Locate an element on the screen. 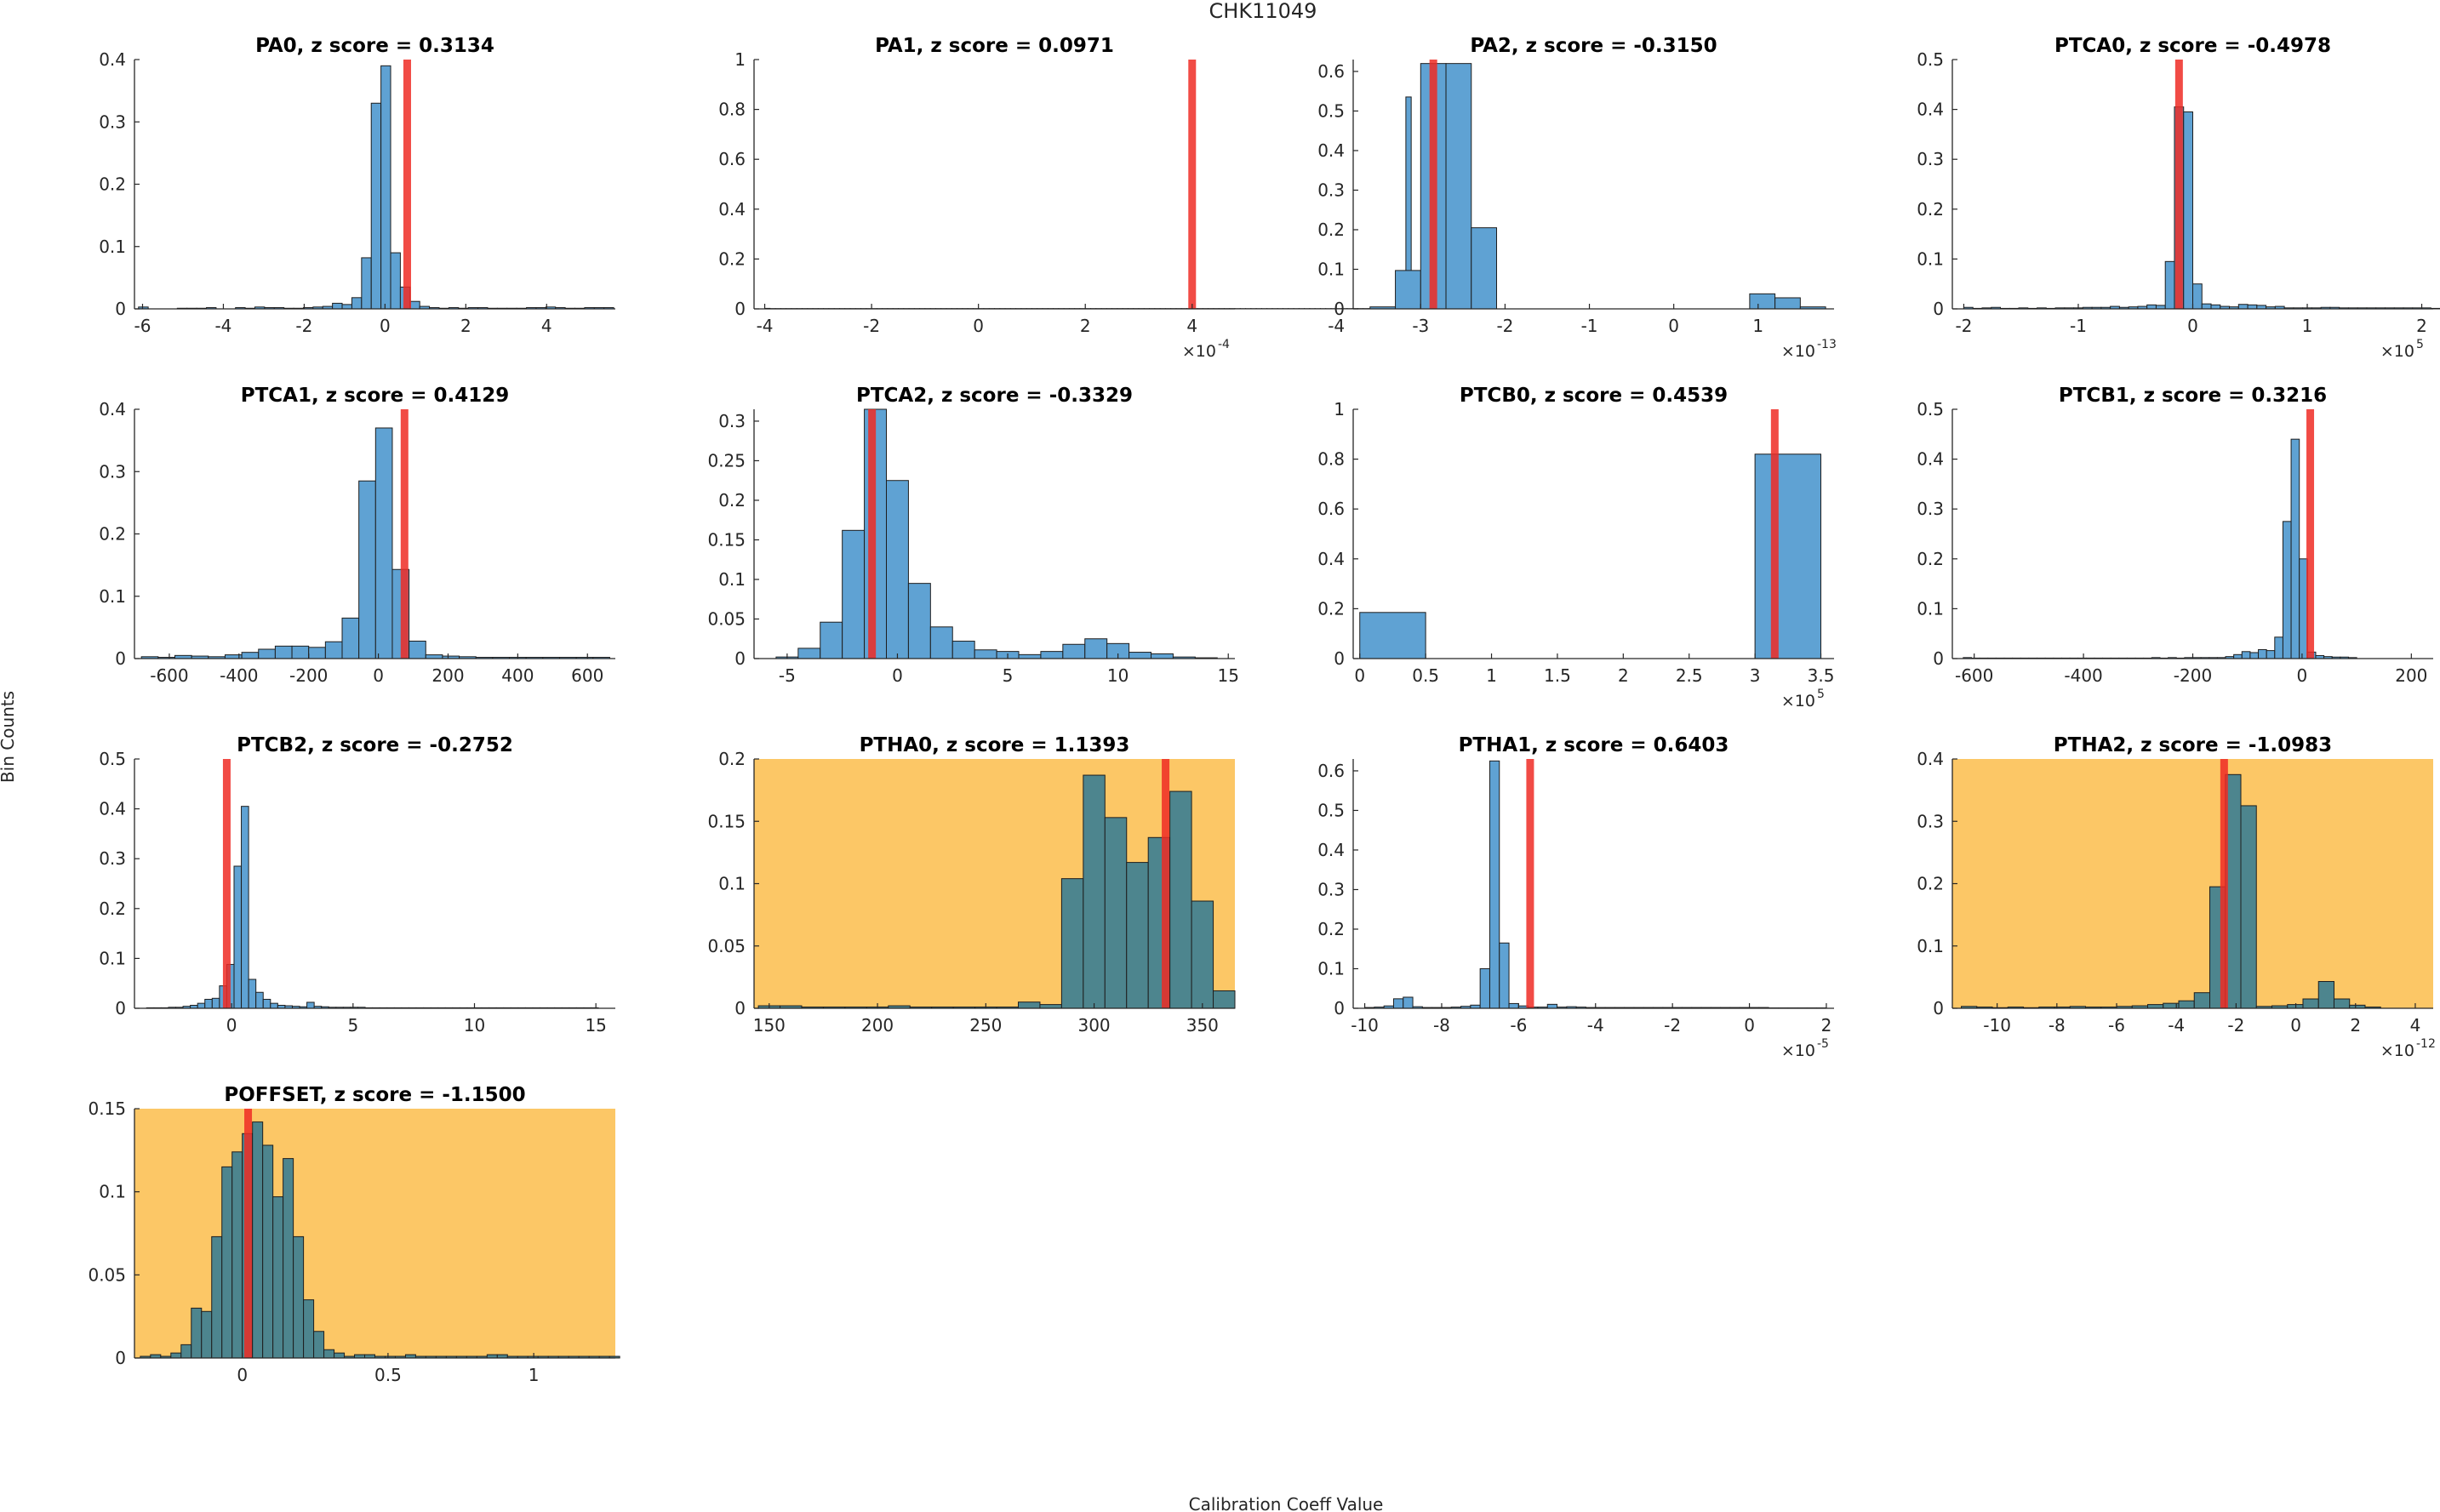  y-tick-label: 0.8 is located at coordinates (1331, 459).